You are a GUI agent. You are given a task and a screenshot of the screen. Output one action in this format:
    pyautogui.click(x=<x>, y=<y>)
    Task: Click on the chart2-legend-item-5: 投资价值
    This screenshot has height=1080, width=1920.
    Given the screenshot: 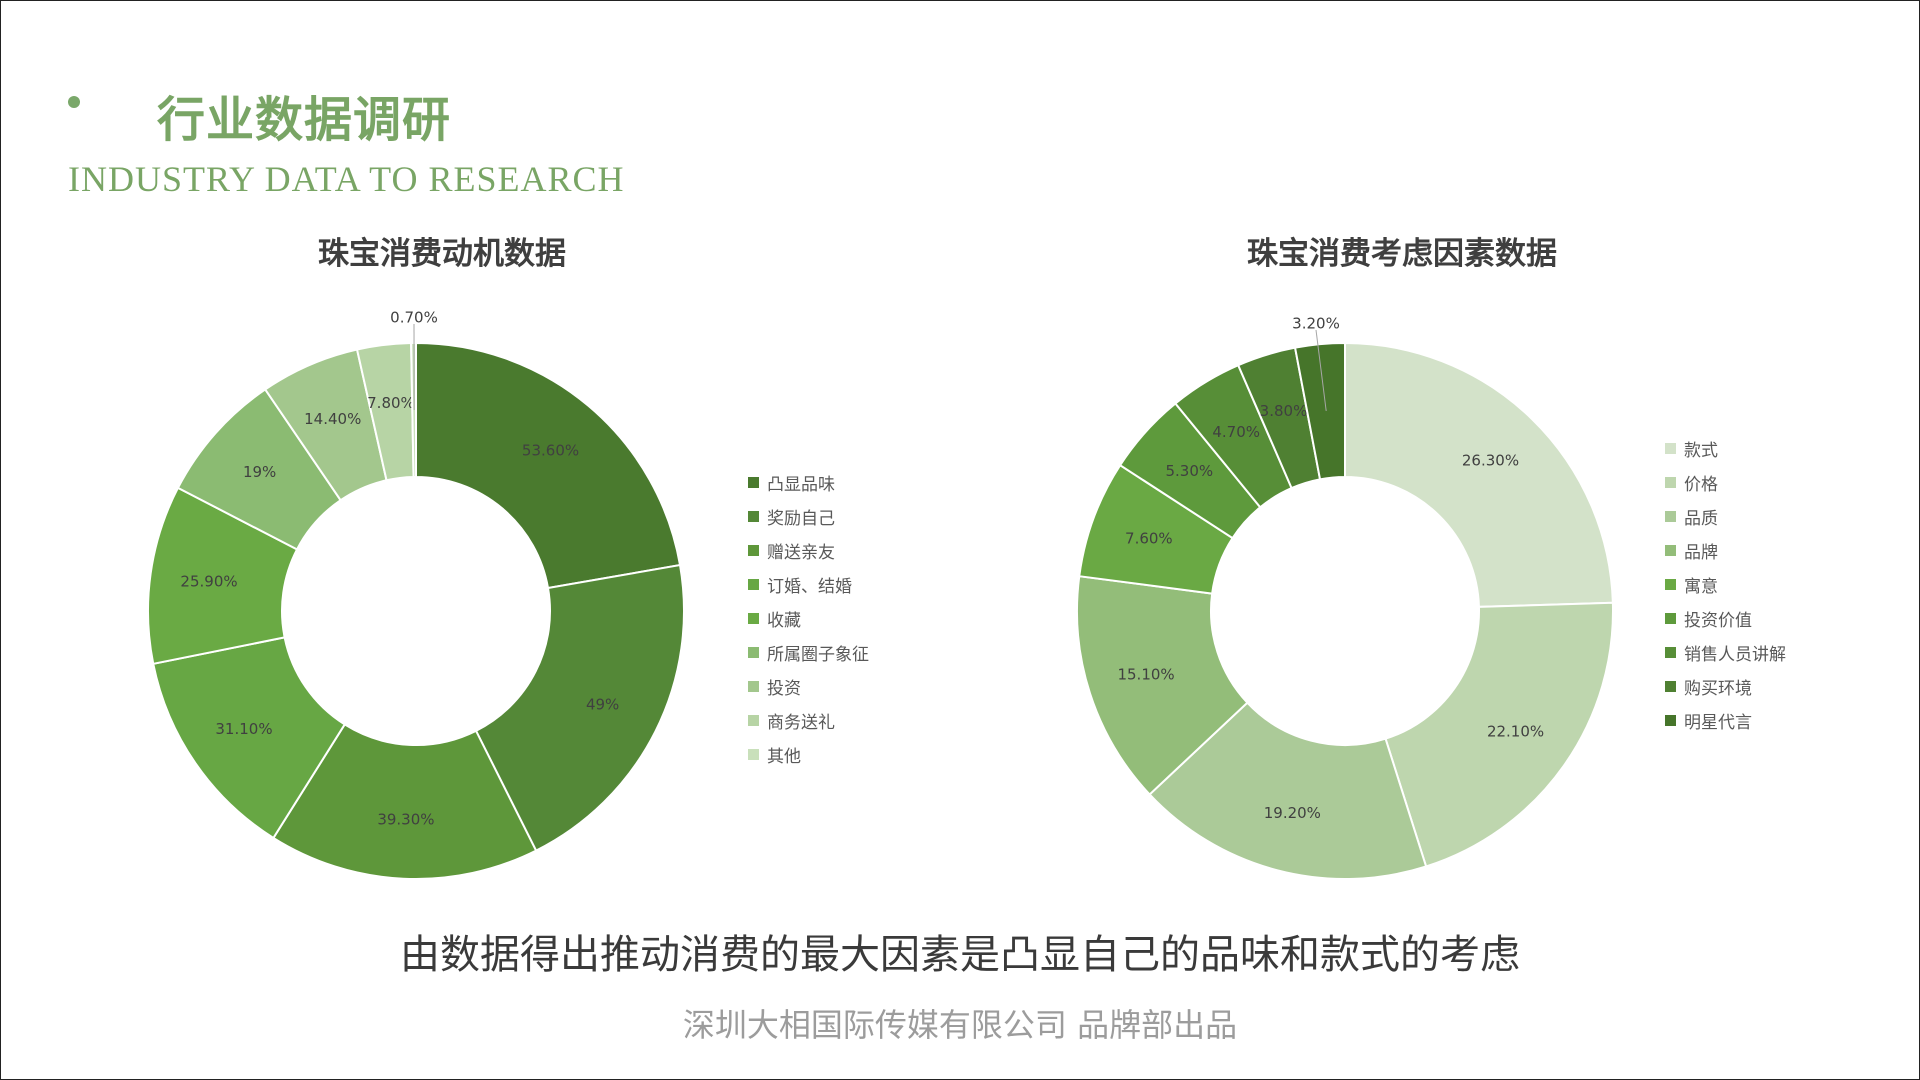 What is the action you would take?
    pyautogui.click(x=1725, y=618)
    